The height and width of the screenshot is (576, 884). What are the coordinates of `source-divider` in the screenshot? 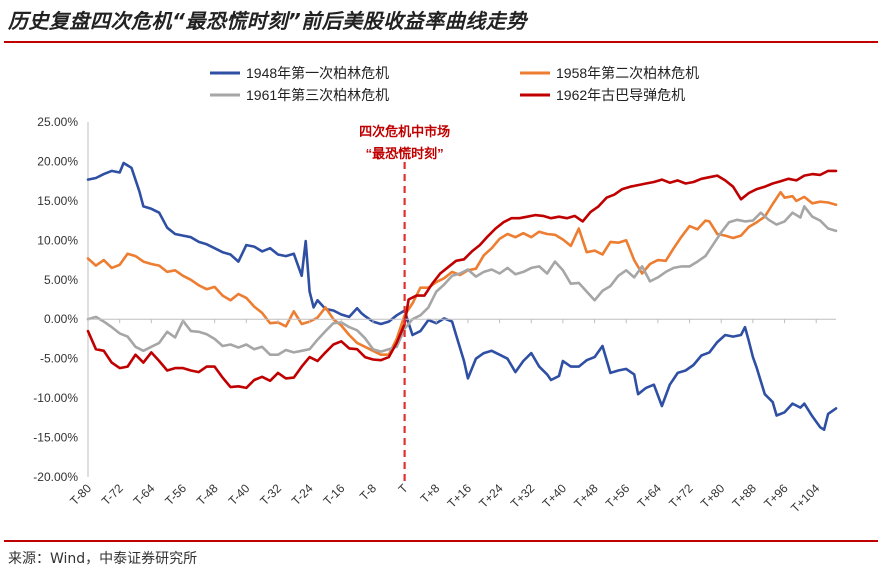 It's located at (441, 541).